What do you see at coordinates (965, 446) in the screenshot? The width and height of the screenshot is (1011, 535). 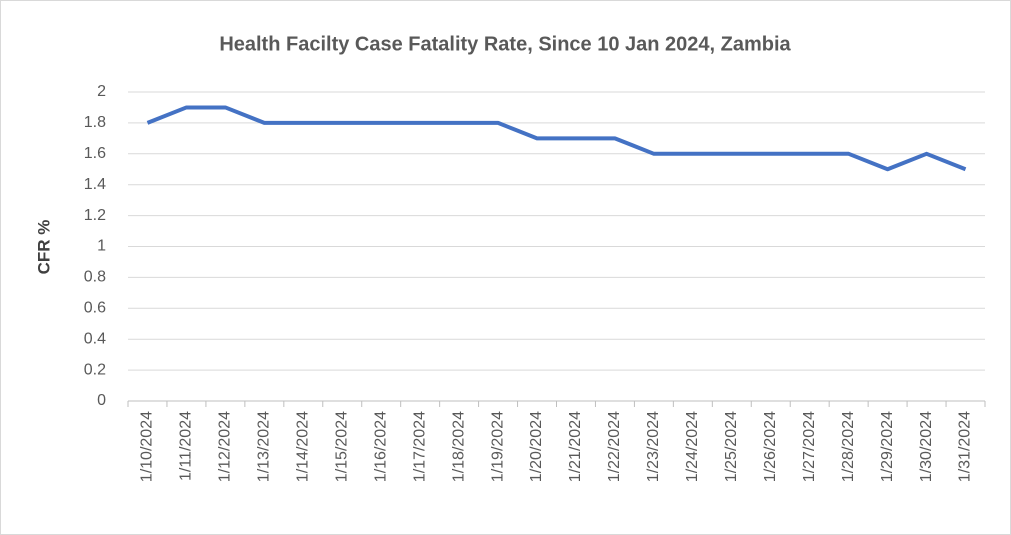 I see `x-tick-label: 1/31/2024` at bounding box center [965, 446].